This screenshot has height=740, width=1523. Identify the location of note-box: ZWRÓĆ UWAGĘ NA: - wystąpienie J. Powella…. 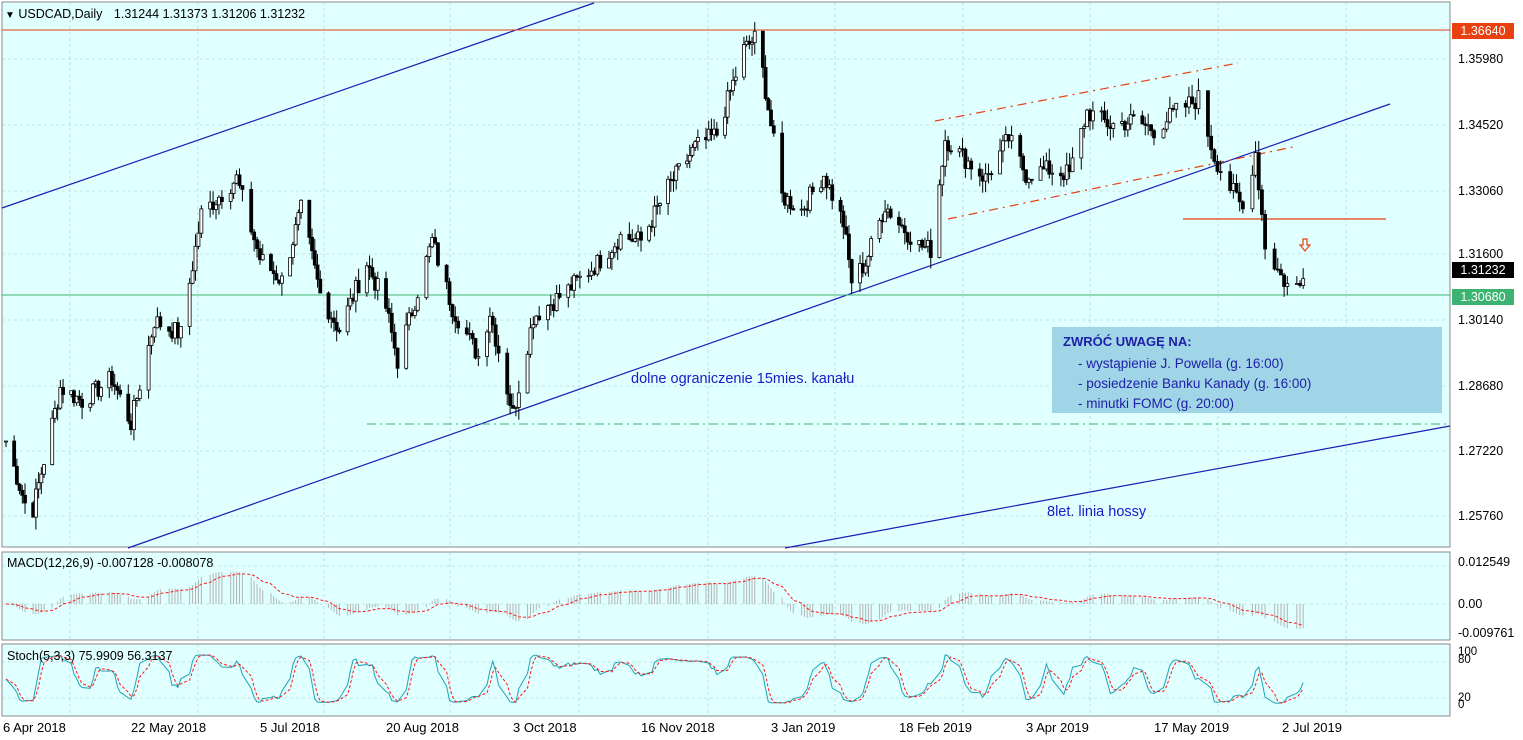
(1247, 370).